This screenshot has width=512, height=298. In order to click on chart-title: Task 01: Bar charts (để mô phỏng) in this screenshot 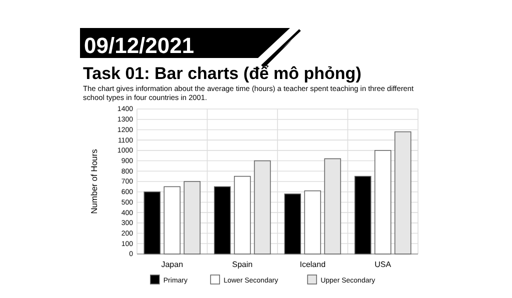, I will do `click(222, 73)`.